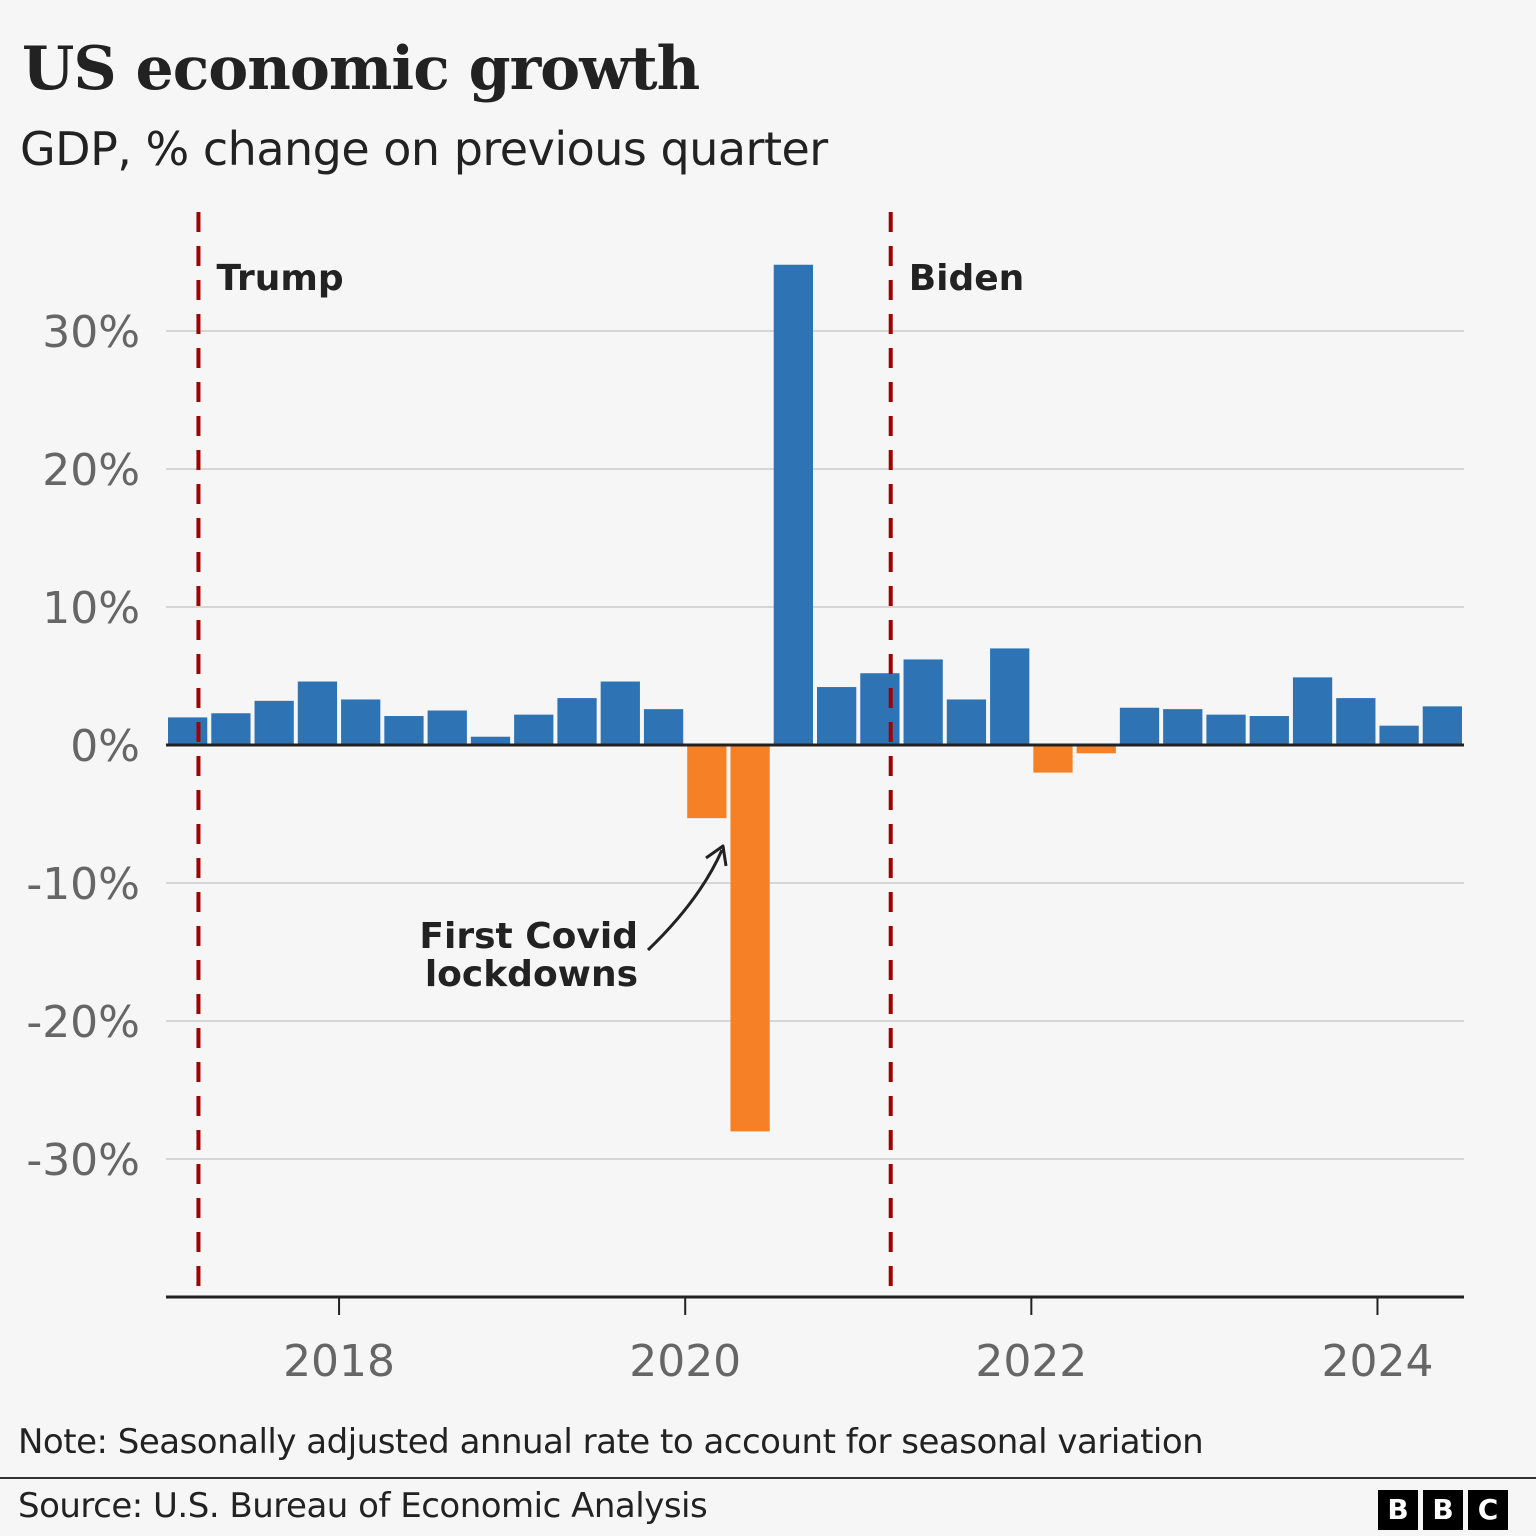 The height and width of the screenshot is (1536, 1536). Describe the element at coordinates (663, 727) in the screenshot. I see `bar-2019-q4` at that location.